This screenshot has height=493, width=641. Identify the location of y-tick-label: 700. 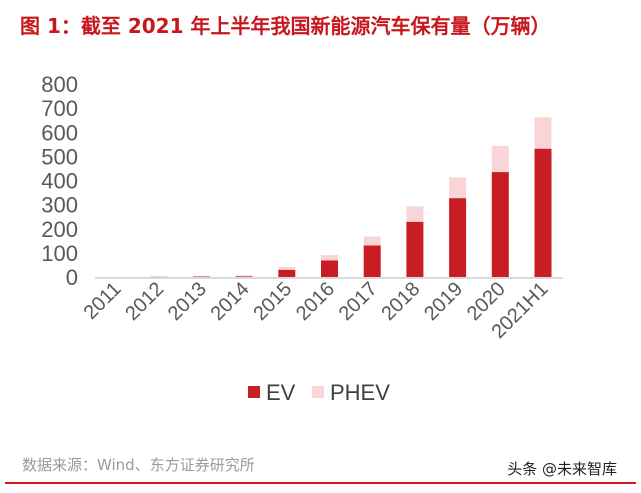
(59, 108).